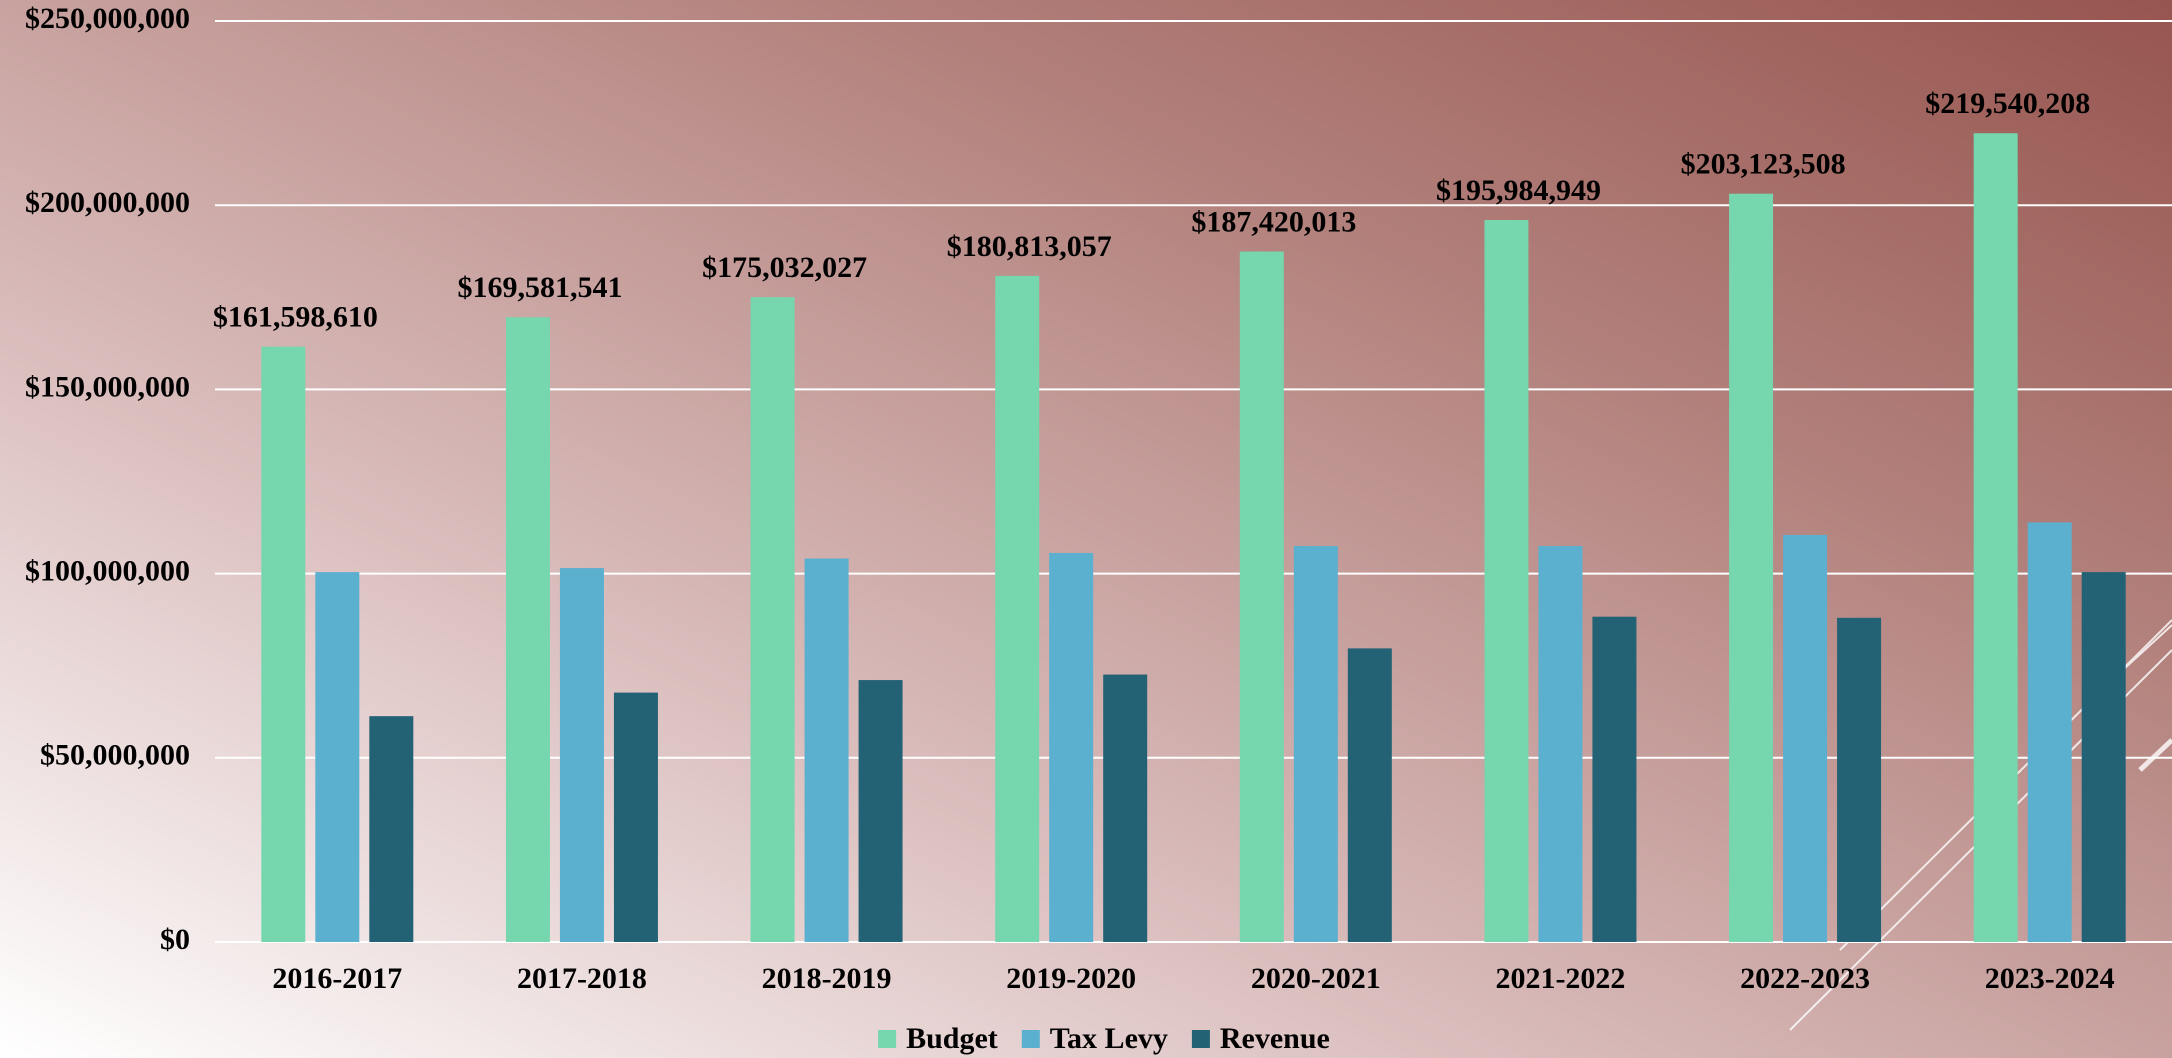 This screenshot has width=2172, height=1058. I want to click on data-label: $161,598,610, so click(295, 317).